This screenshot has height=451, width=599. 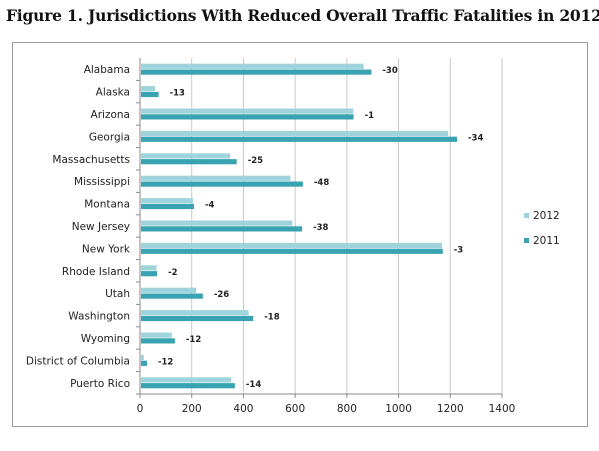 I want to click on legend-swatch-2012, so click(x=526, y=215).